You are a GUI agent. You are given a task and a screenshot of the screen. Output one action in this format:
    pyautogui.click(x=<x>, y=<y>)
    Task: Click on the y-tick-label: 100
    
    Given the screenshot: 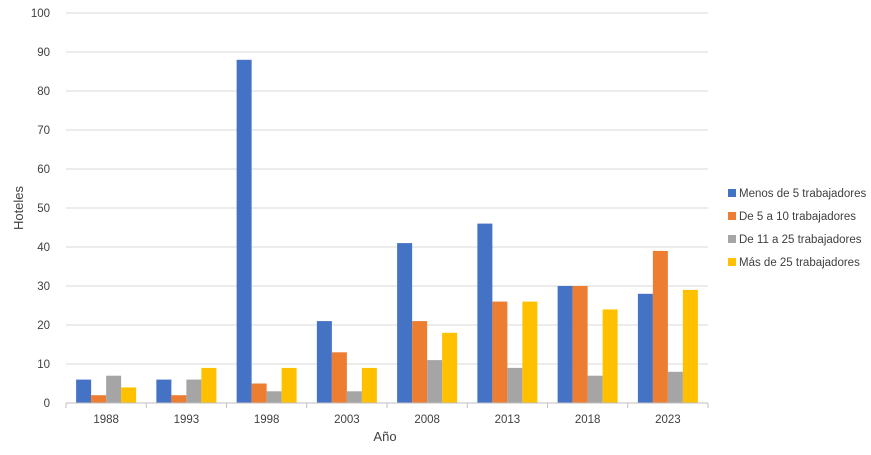 What is the action you would take?
    pyautogui.click(x=40, y=14)
    